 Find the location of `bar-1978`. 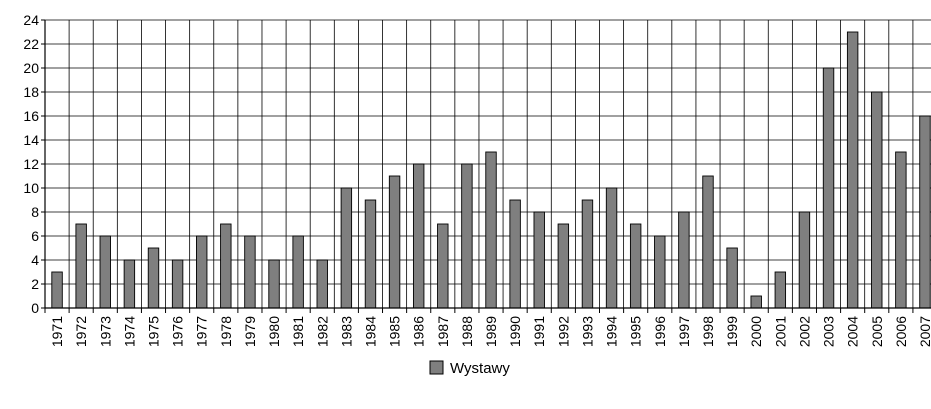

bar-1978 is located at coordinates (226, 266).